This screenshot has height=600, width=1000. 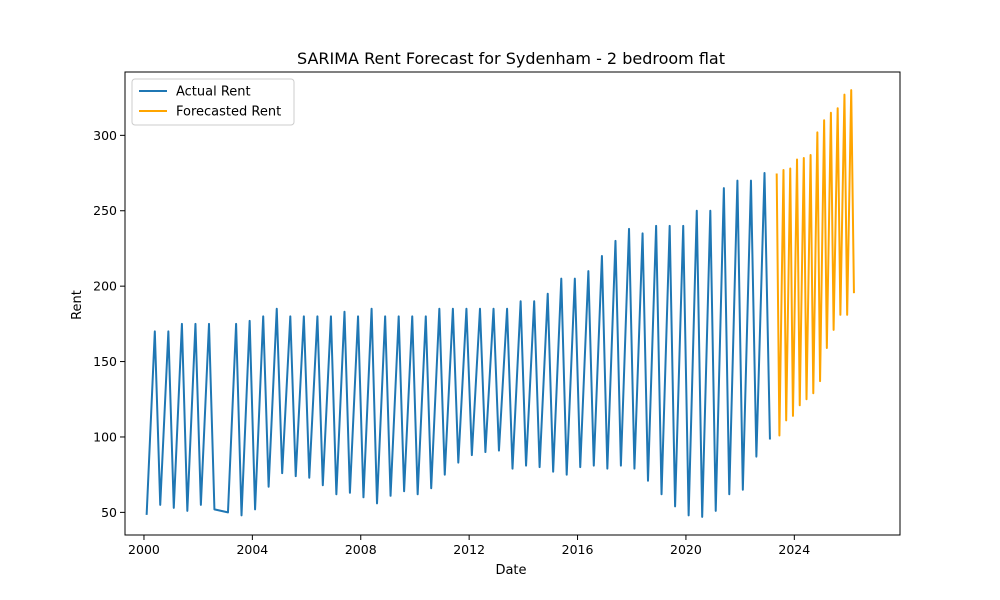 What do you see at coordinates (686, 549) in the screenshot?
I see `x-tick-label: 2020` at bounding box center [686, 549].